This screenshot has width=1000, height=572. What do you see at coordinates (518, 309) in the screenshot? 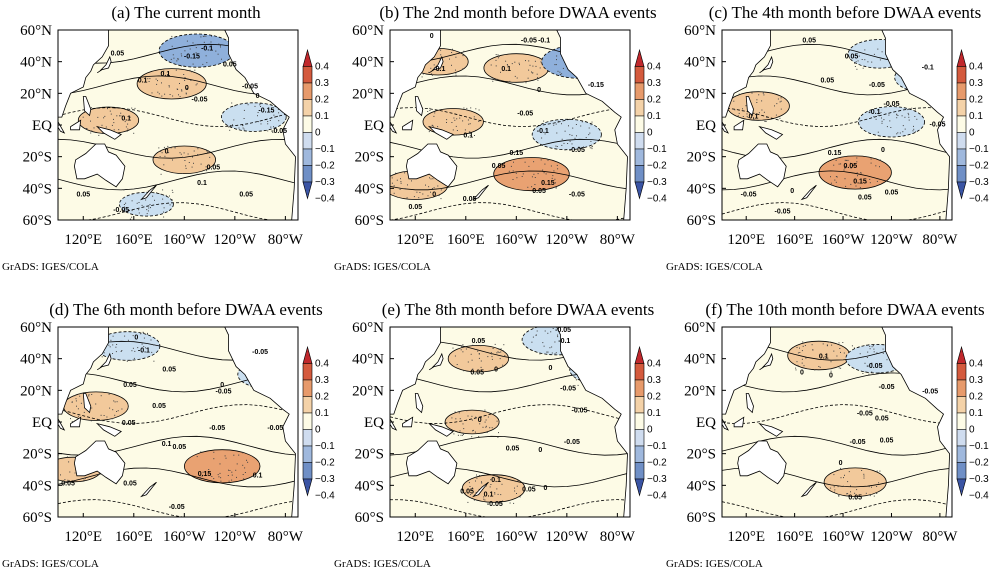
I see `panel-title: (e) The 8th month before DWAA events` at bounding box center [518, 309].